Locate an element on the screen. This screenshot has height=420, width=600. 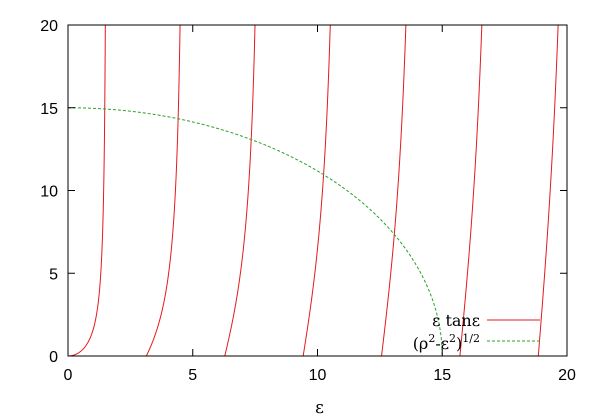
x-tick-label: 10 is located at coordinates (318, 375).